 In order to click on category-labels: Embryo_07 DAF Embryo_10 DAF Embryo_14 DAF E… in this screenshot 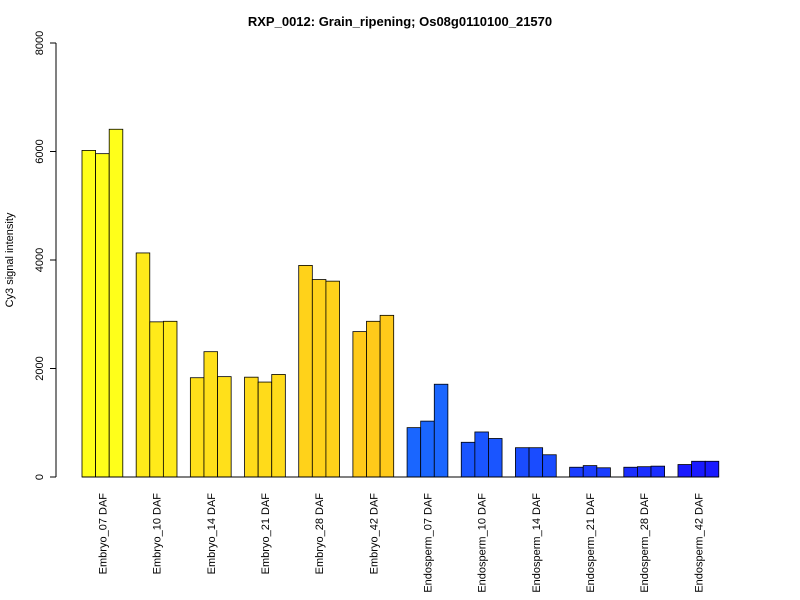, I will do `click(401, 543)`.